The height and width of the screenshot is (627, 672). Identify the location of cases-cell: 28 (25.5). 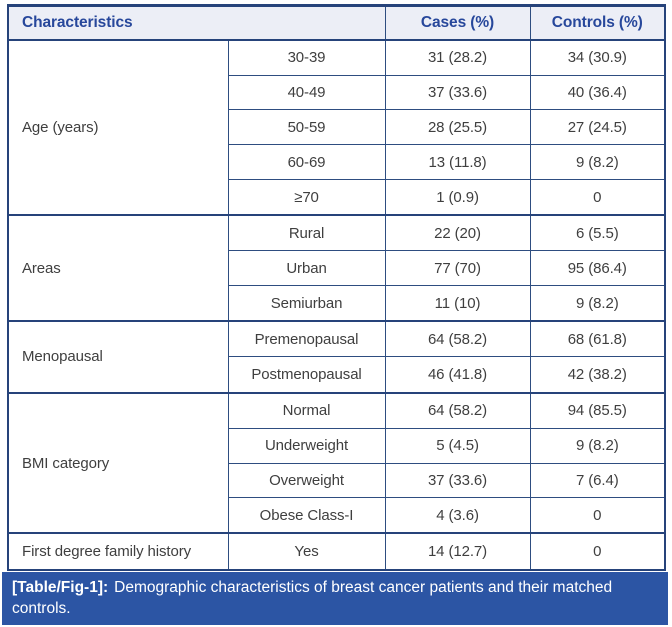
(457, 127).